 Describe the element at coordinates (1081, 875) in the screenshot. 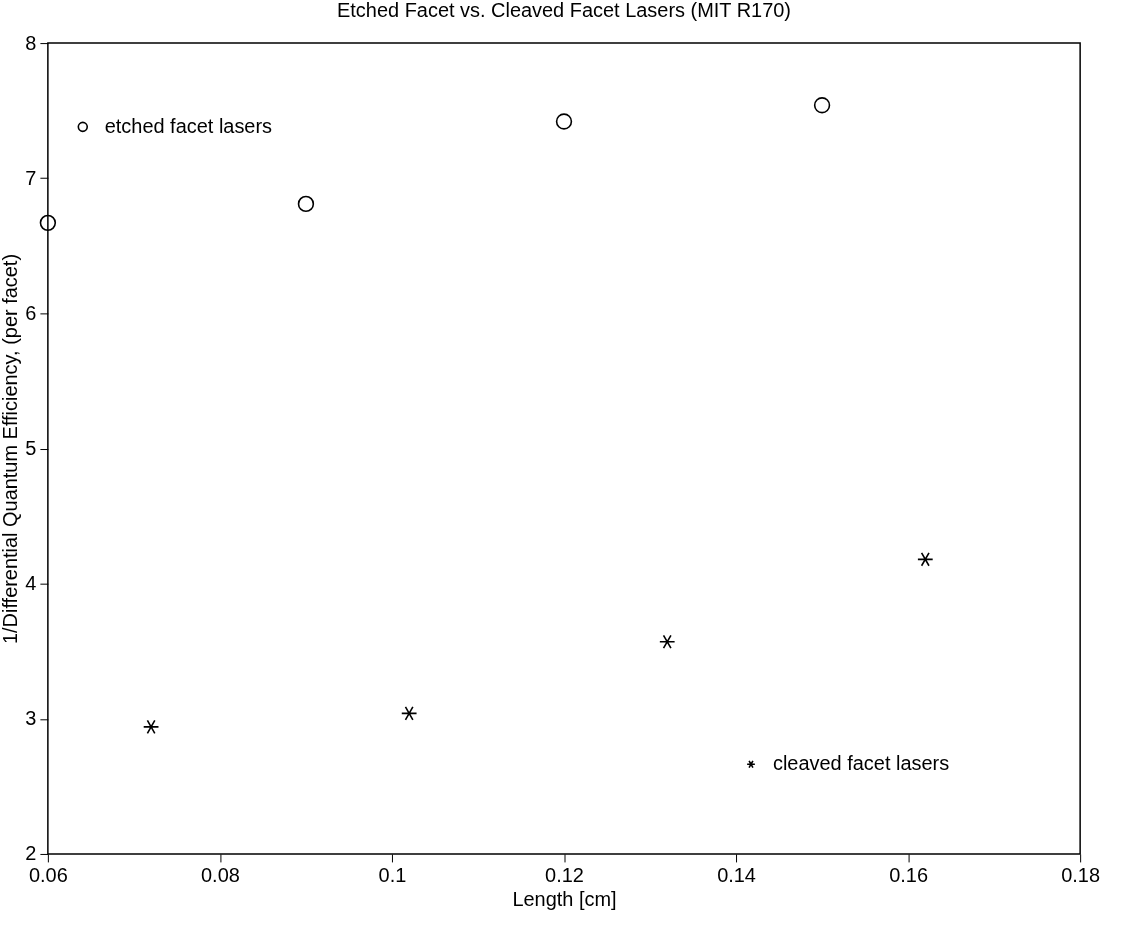

I see `x-tick-label: 0.18` at that location.